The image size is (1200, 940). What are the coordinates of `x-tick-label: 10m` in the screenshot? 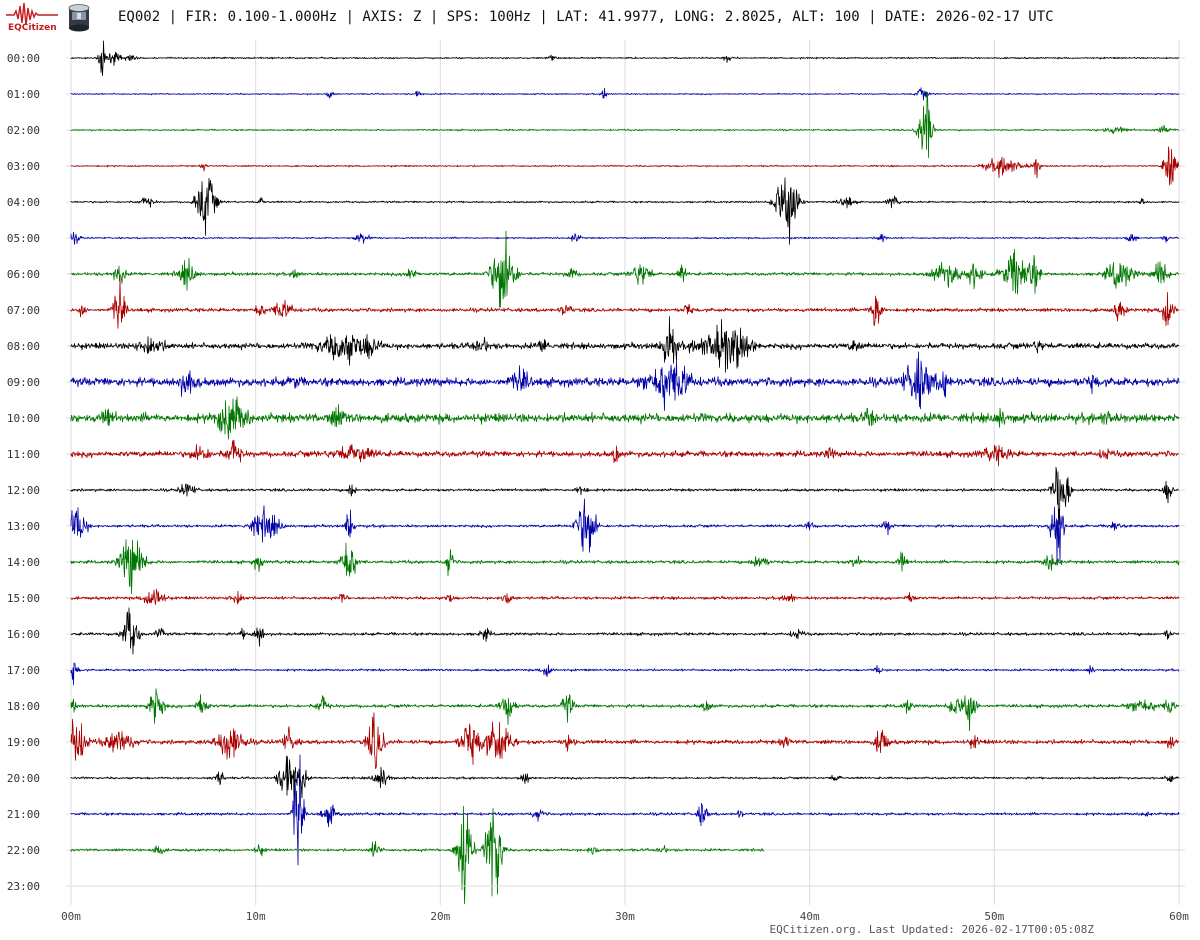 It's located at (256, 916).